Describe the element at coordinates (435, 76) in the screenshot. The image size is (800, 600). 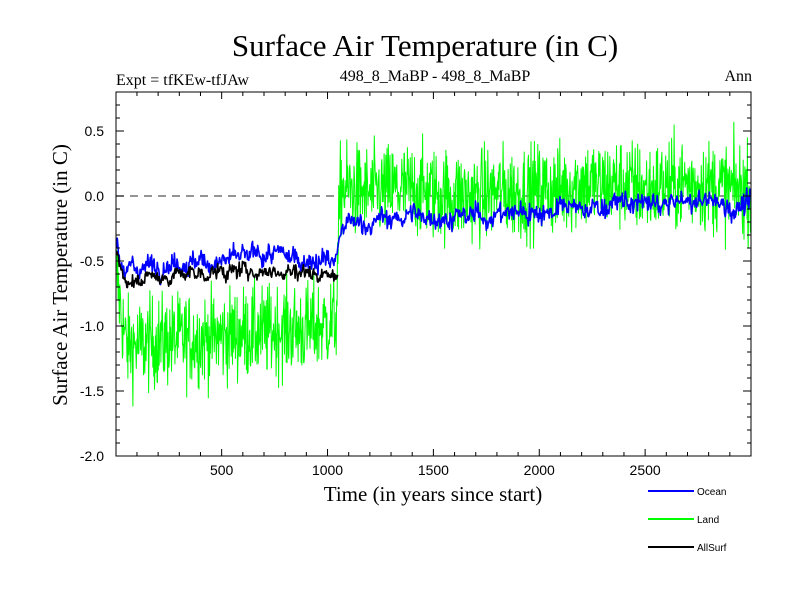
I see `chart-subtitle-center: 498_8_MaBP - 498_8_MaBP` at that location.